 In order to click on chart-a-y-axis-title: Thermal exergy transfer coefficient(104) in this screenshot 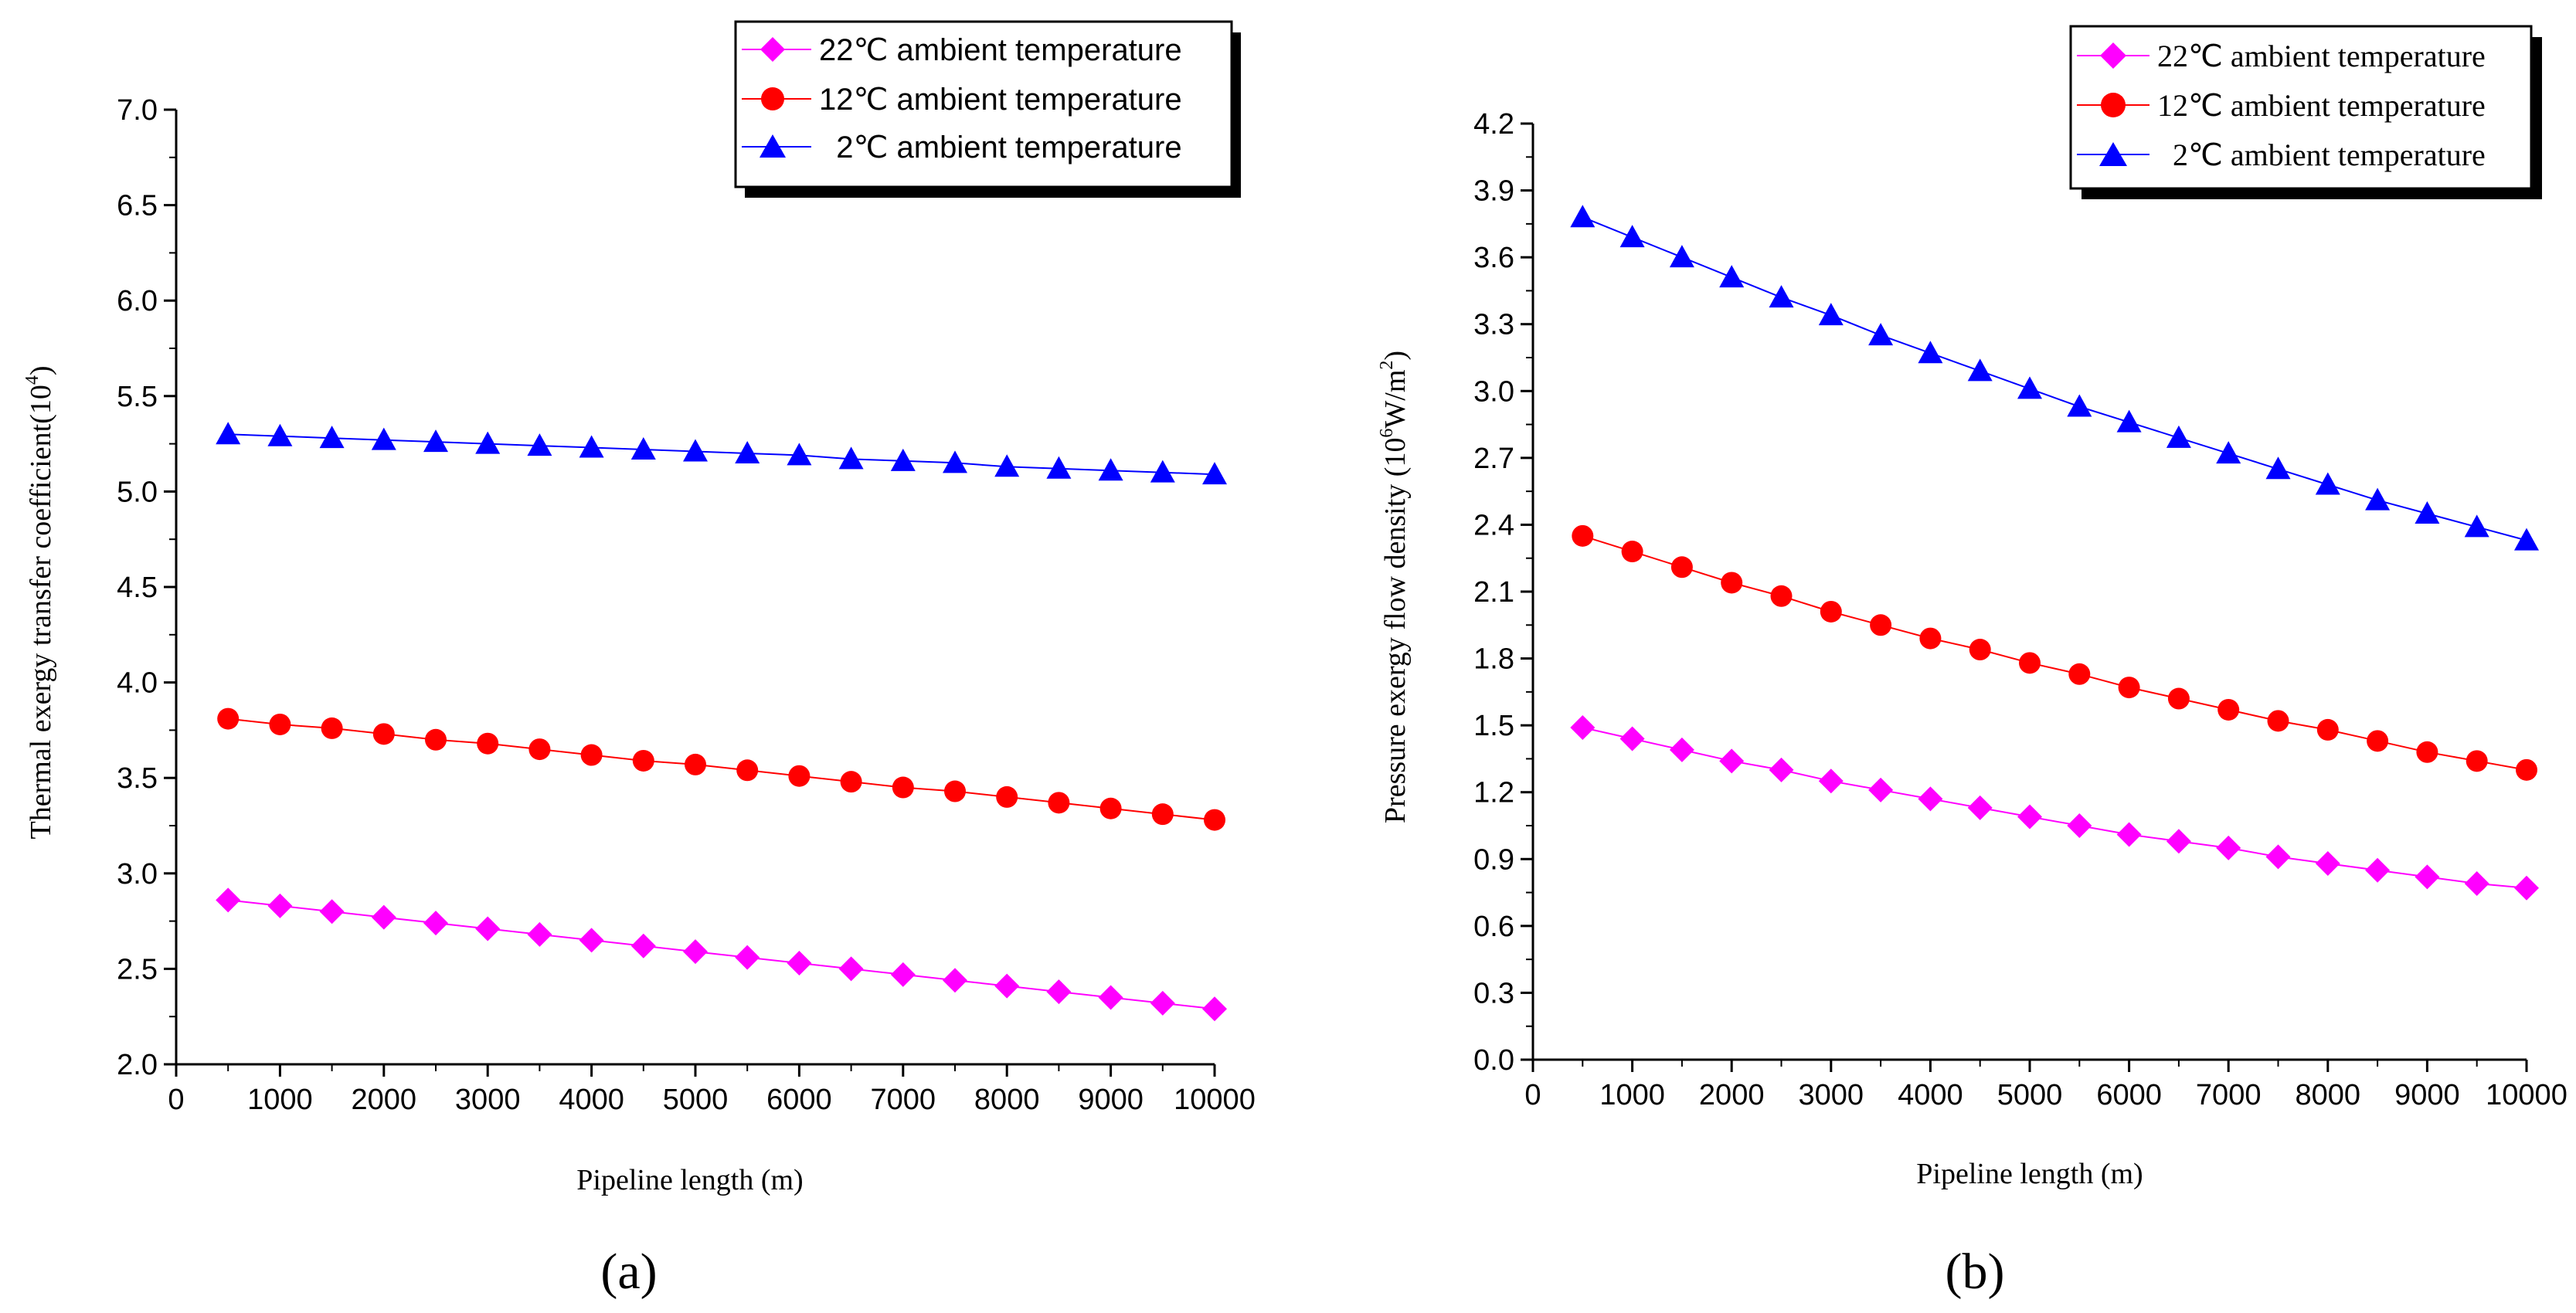, I will do `click(39, 602)`.